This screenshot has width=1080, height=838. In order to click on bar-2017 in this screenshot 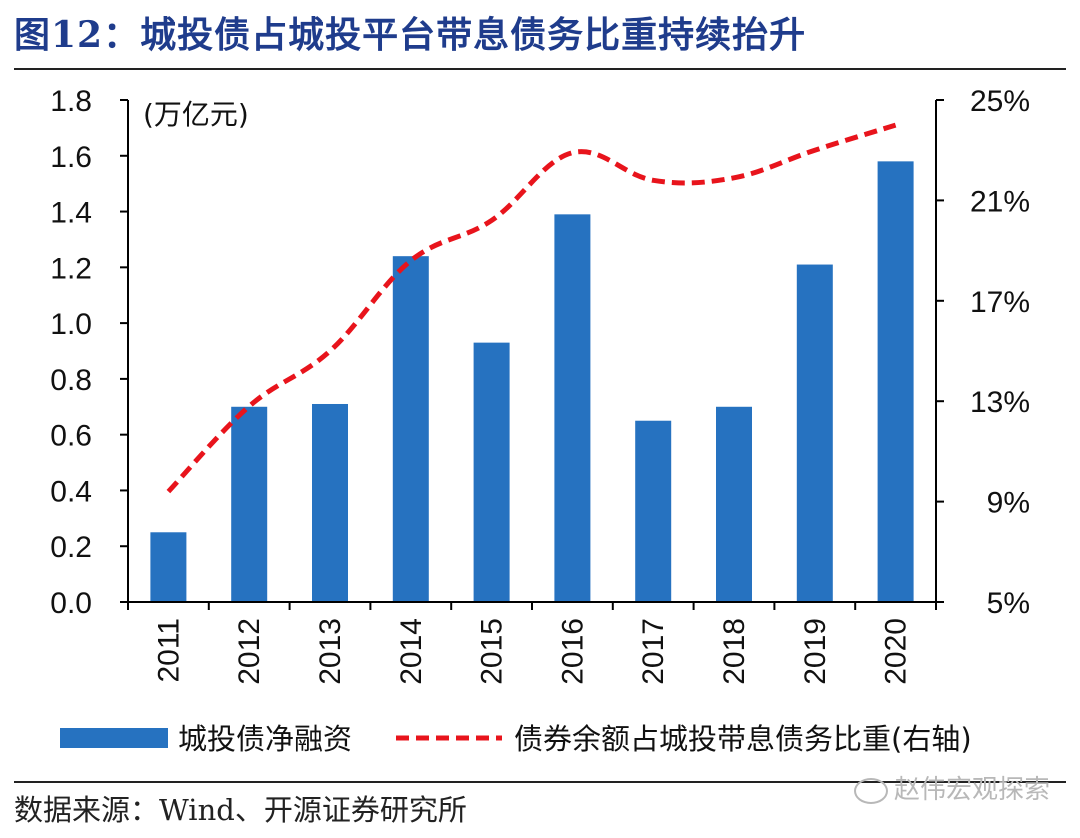, I will do `click(653, 511)`.